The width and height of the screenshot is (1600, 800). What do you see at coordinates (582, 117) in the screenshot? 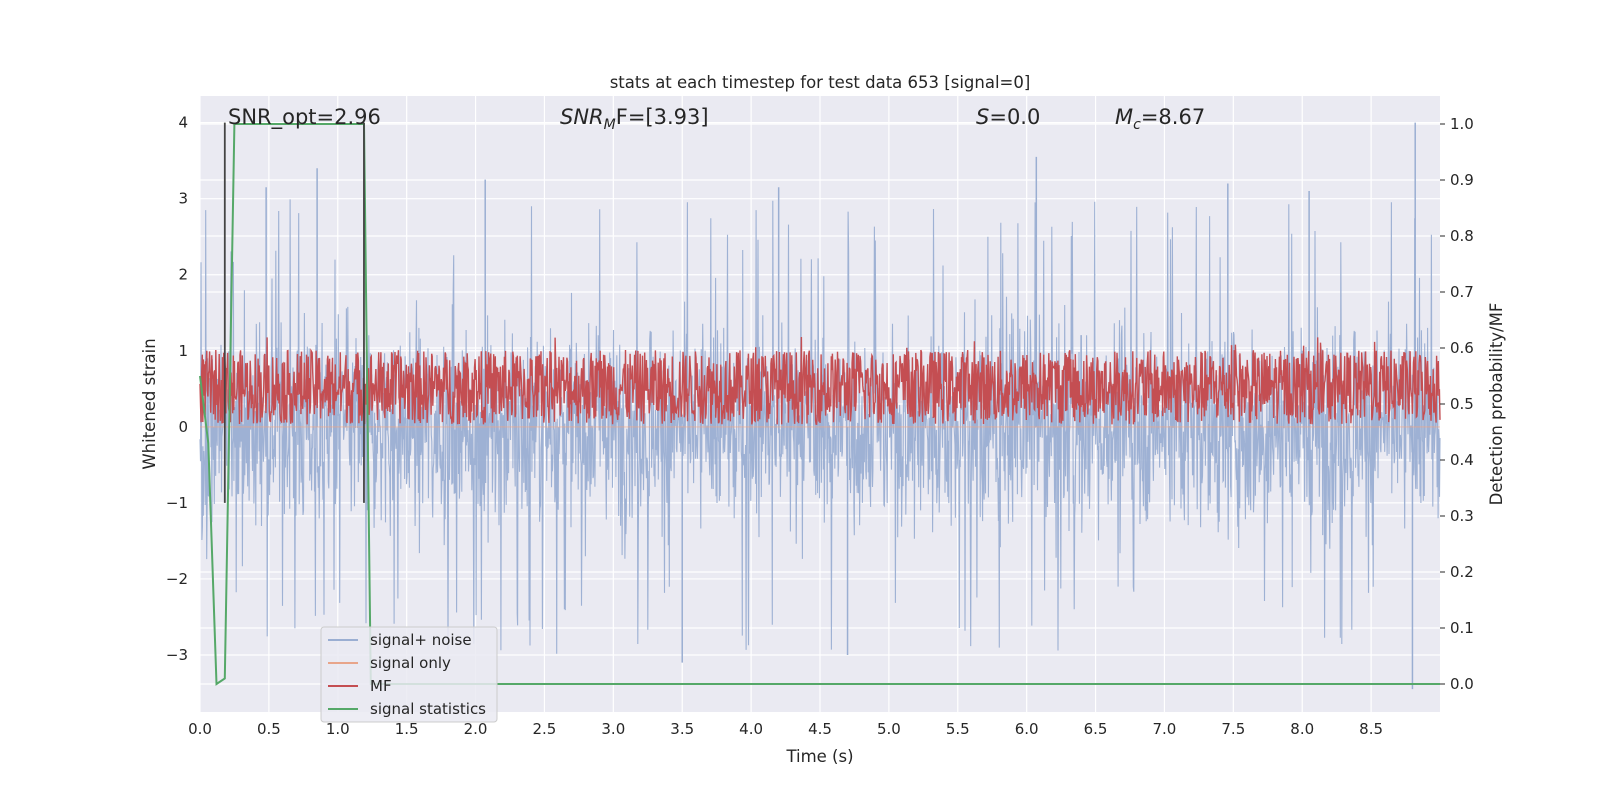
I see `snr-mf-label: SNR` at bounding box center [582, 117].